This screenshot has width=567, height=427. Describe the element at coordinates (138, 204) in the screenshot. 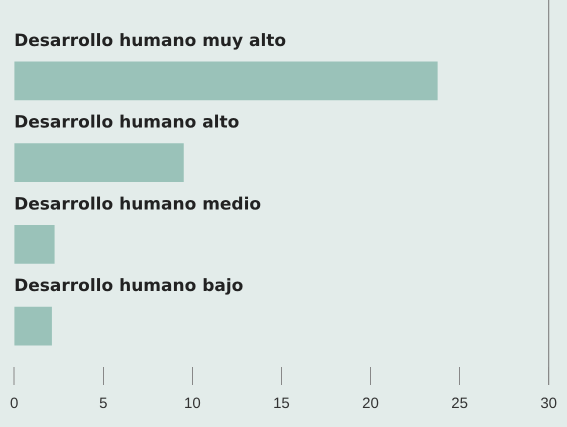

I see `y-tick-label: Desarrollo humano medio` at that location.